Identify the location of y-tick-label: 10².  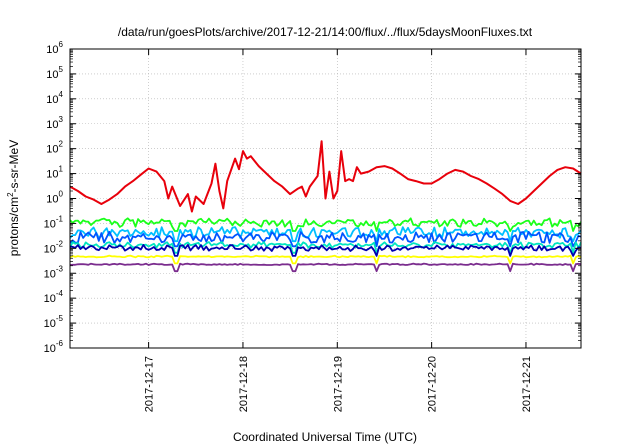
(54, 148).